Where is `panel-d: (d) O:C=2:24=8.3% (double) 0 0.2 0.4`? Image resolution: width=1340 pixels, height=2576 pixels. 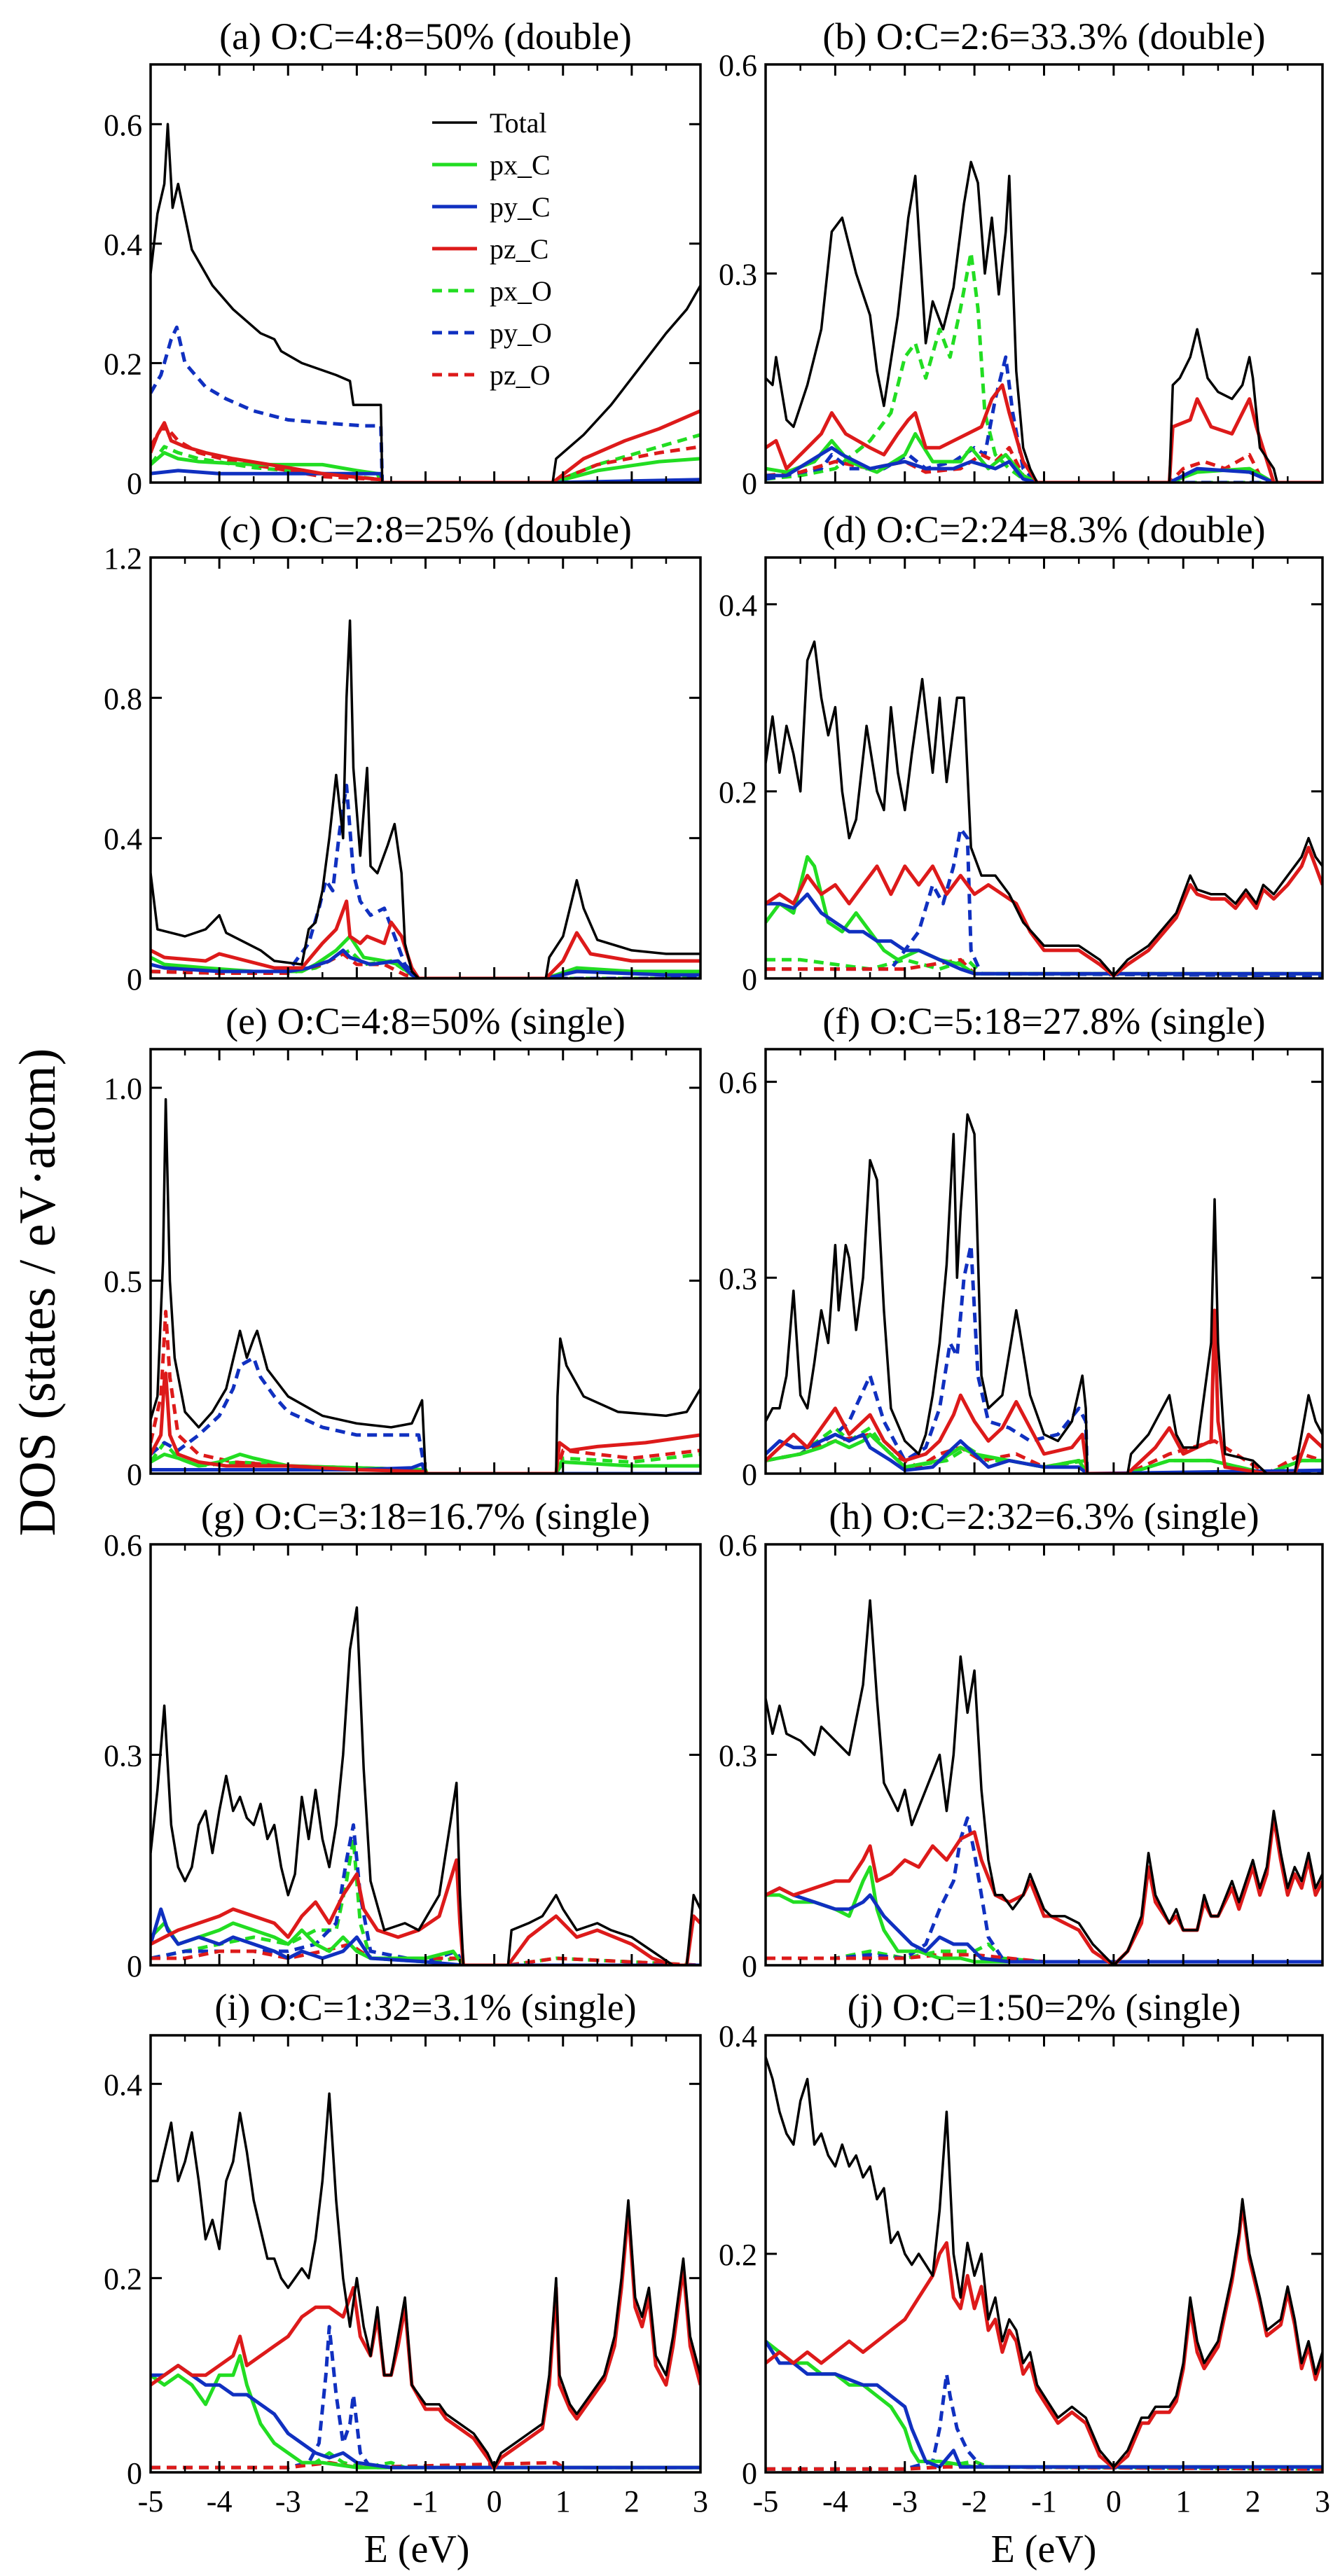 panel-d: (d) O:C=2:24=8.3% (double) 0 0.2 0.4 is located at coordinates (1021, 752).